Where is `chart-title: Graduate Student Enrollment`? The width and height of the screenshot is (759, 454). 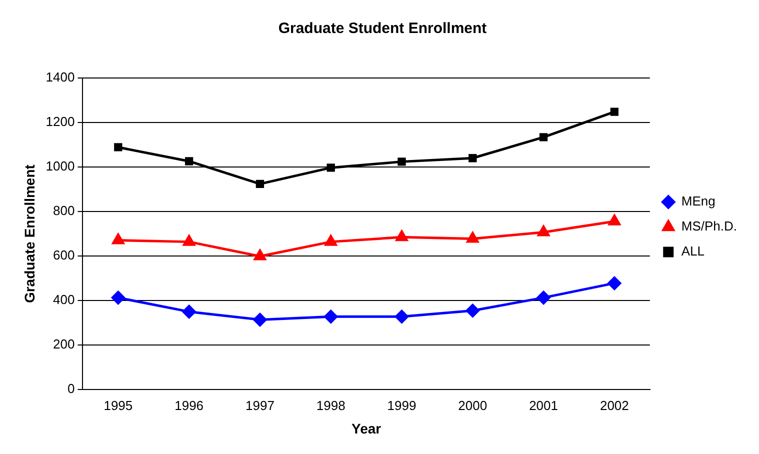 chart-title: Graduate Student Enrollment is located at coordinates (382, 29).